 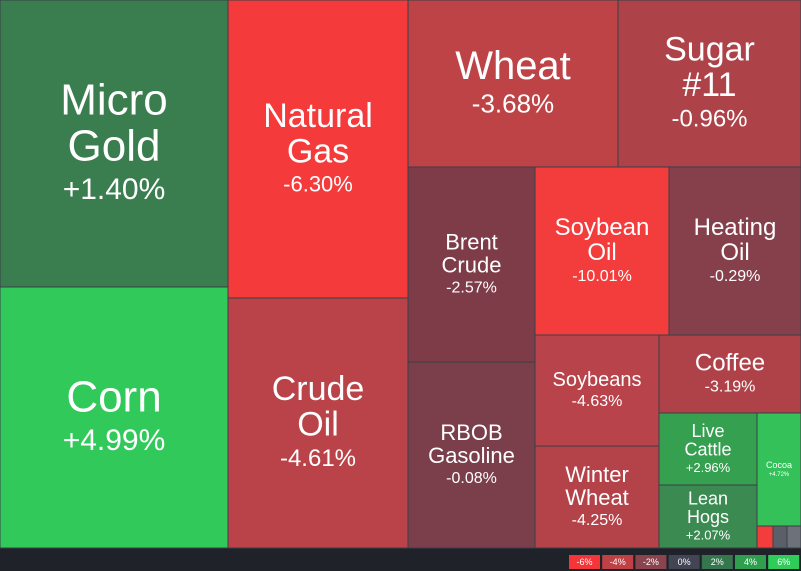 What do you see at coordinates (708, 534) in the screenshot?
I see `tile-value: +2.07%` at bounding box center [708, 534].